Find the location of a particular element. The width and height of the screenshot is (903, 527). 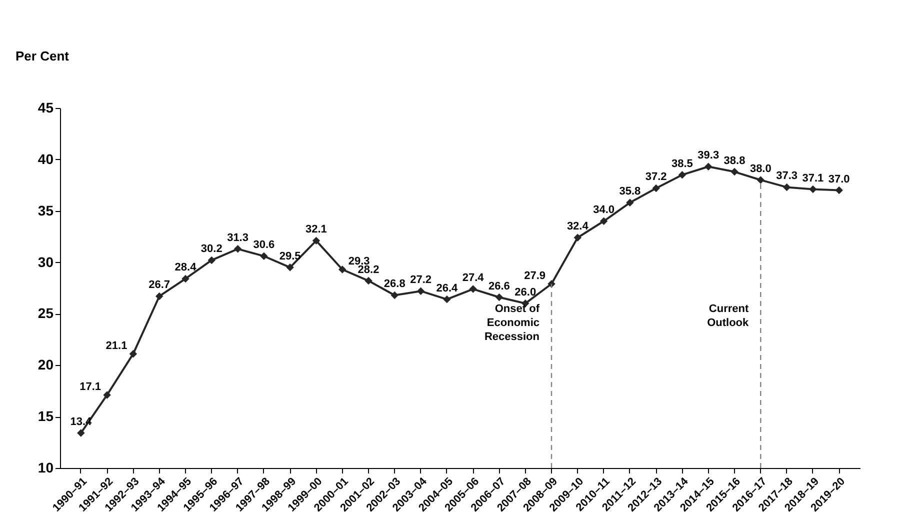

text: 38.0 is located at coordinates (761, 169).